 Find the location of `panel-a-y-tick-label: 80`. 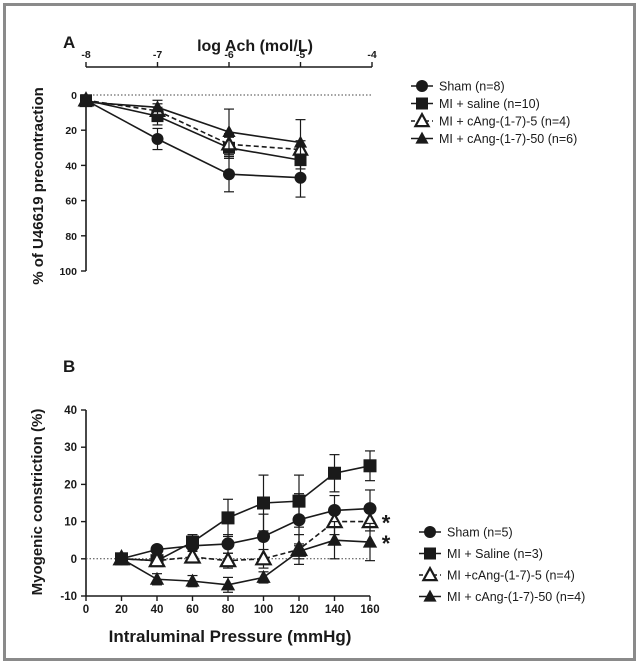

panel-a-y-tick-label: 80 is located at coordinates (71, 237).